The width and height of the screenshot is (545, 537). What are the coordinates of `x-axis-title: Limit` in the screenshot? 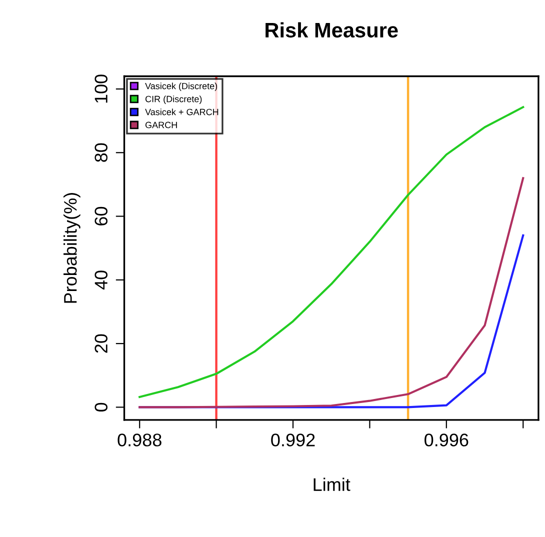 It's located at (332, 484).